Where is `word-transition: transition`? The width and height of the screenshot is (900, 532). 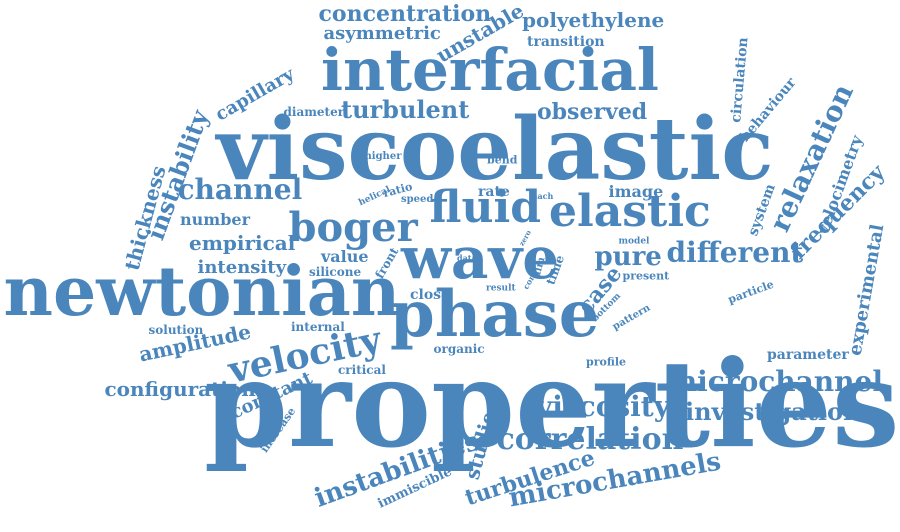
word-transition: transition is located at coordinates (566, 42).